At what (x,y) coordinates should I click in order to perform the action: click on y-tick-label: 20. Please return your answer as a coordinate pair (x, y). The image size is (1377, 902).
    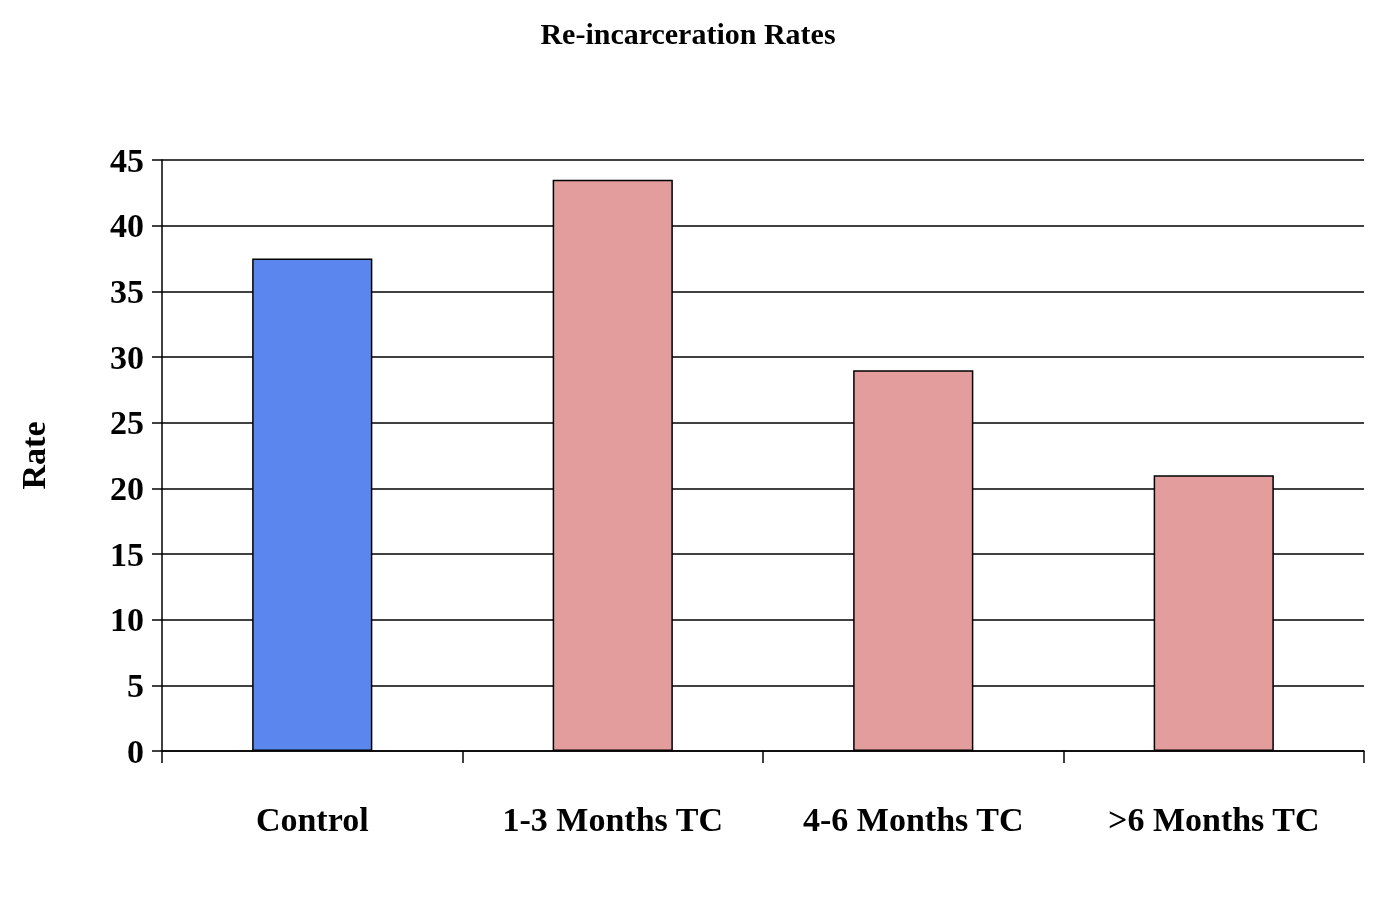
    Looking at the image, I should click on (127, 488).